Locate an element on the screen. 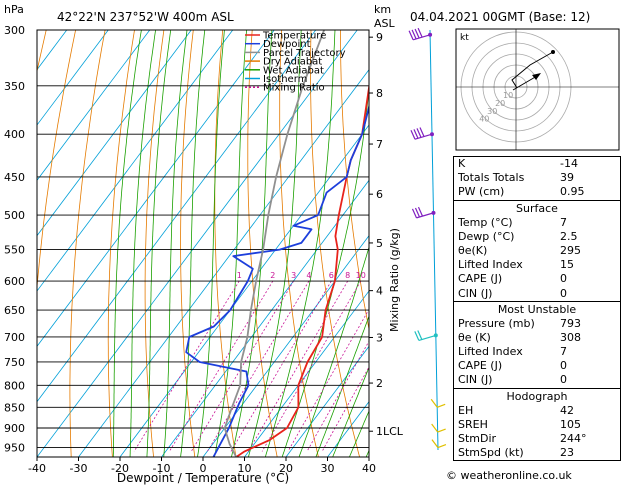 This screenshot has width=629, height=486. index-row: StmDir 244° is located at coordinates (537, 439).